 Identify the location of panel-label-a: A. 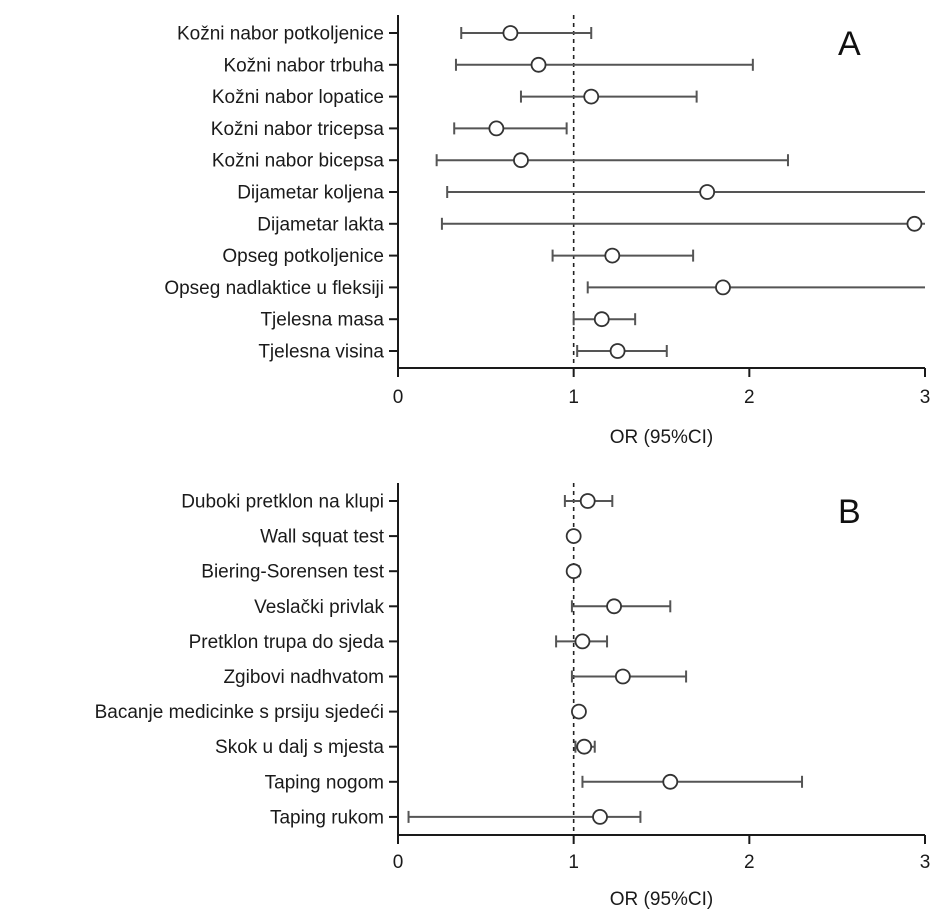
(849, 44).